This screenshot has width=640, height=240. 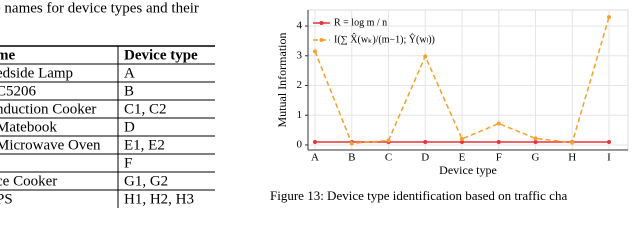 I want to click on x-tick-label: A, so click(x=315, y=158).